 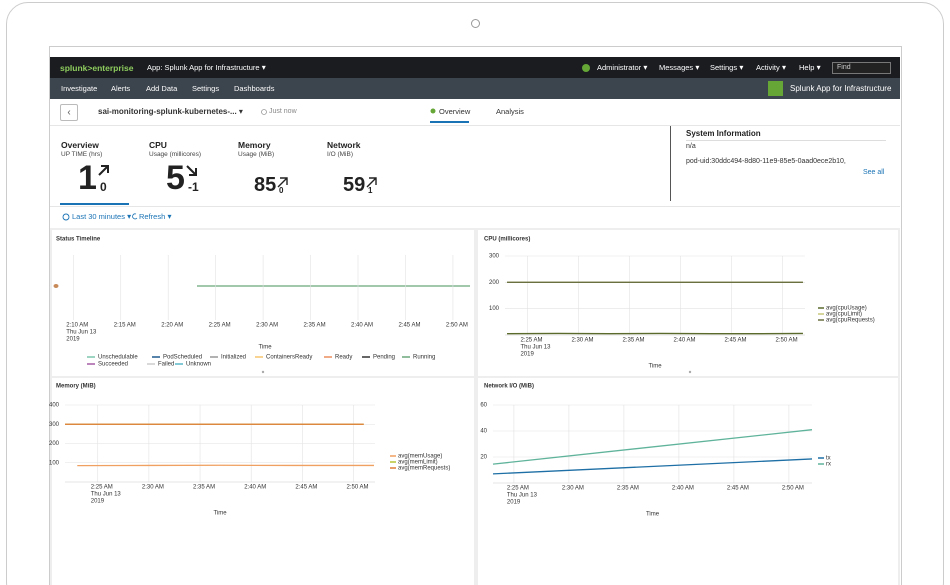 I want to click on system-info-status: n/a, so click(x=691, y=146).